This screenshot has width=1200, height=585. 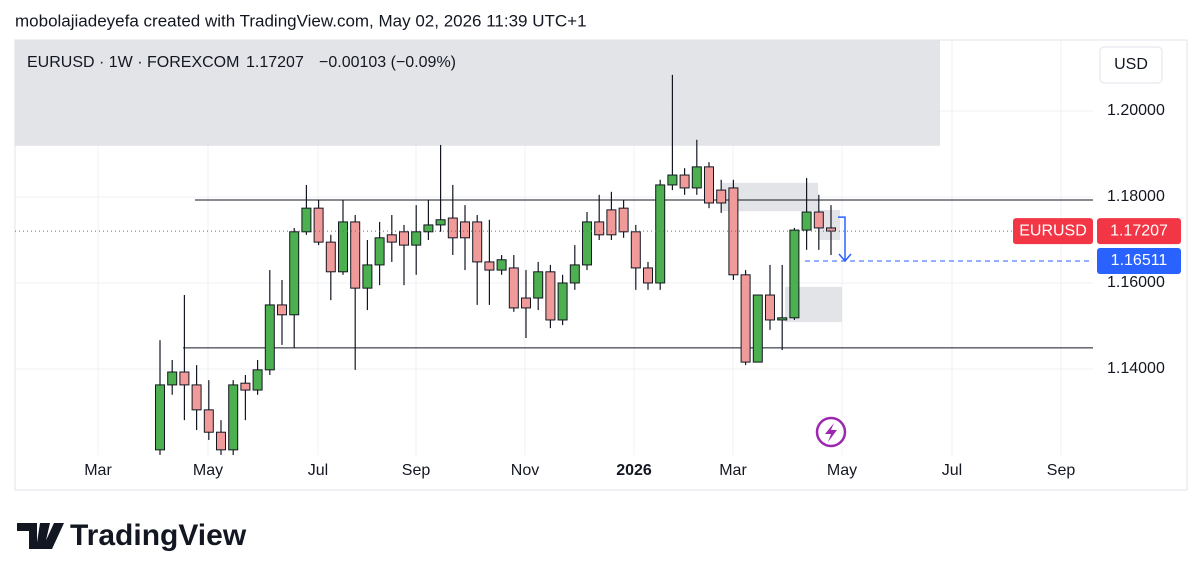 I want to click on x-tick-label: 2026, so click(x=634, y=470).